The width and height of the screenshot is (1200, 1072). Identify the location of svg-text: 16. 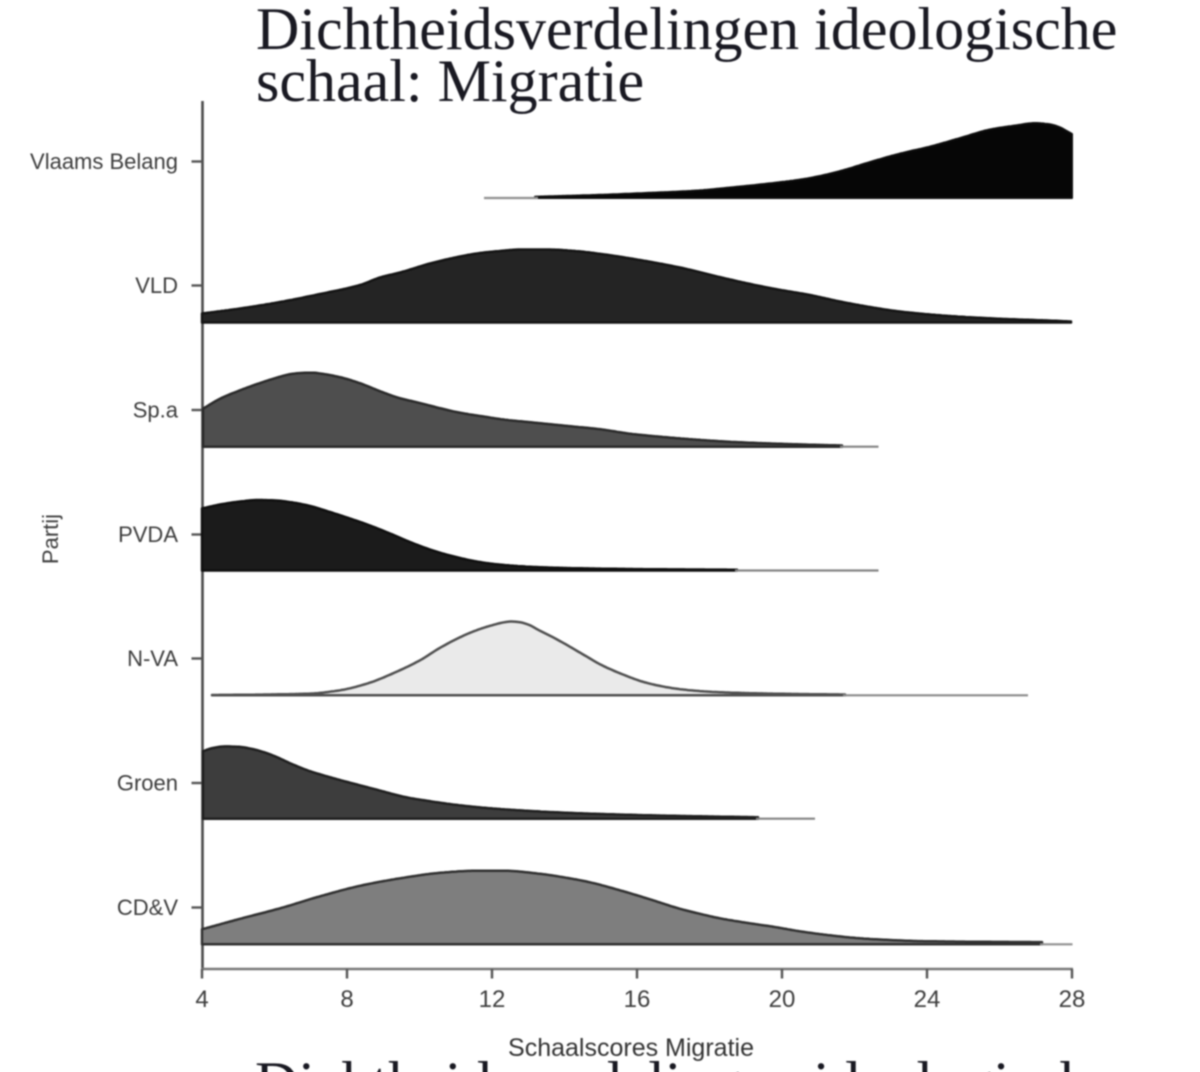
(637, 999).